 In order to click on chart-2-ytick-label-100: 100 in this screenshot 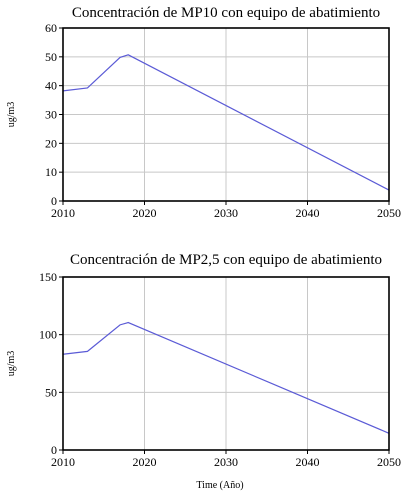, I will do `click(48, 335)`.